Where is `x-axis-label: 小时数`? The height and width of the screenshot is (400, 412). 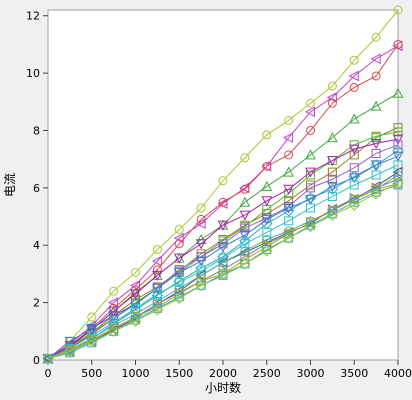
x-axis-label: 小时数 is located at coordinates (223, 387).